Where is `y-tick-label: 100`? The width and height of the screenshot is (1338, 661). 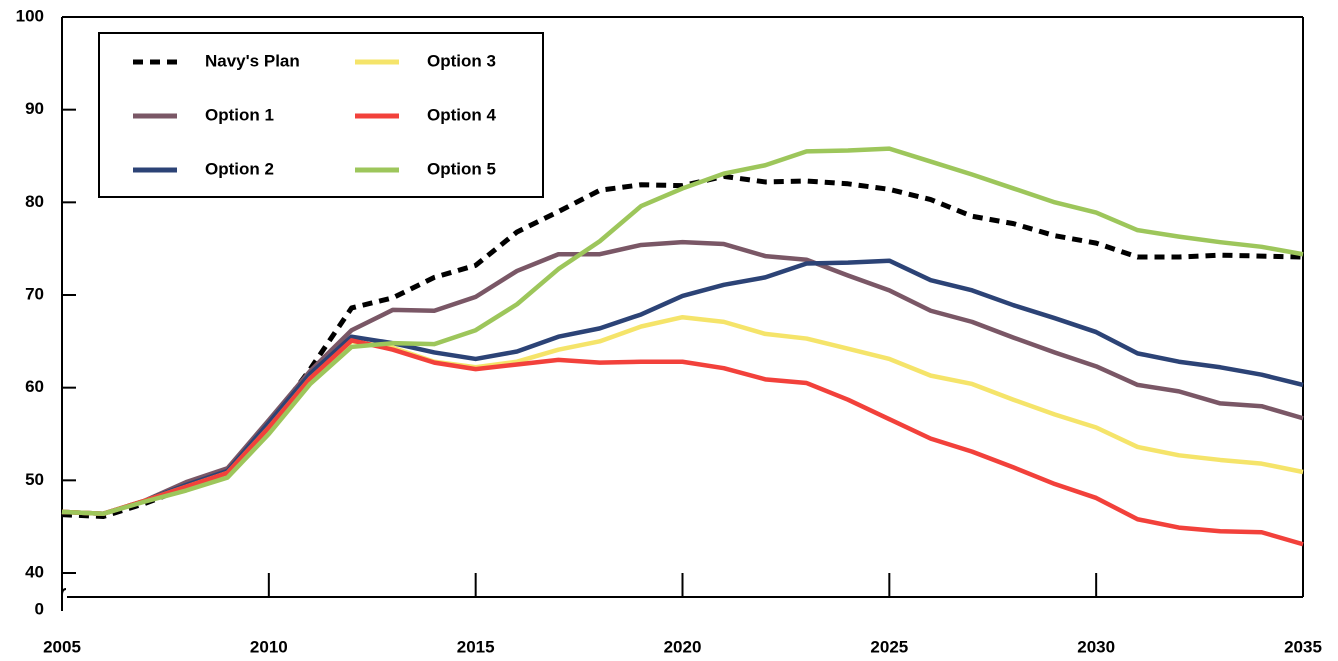 y-tick-label: 100 is located at coordinates (30, 15).